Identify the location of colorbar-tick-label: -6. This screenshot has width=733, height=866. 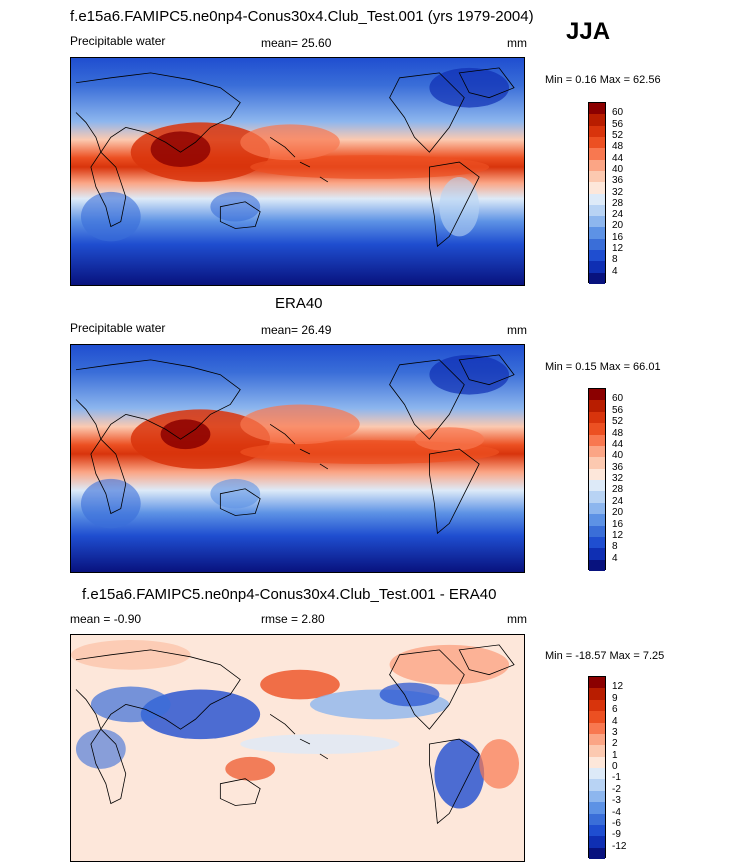
(616, 823).